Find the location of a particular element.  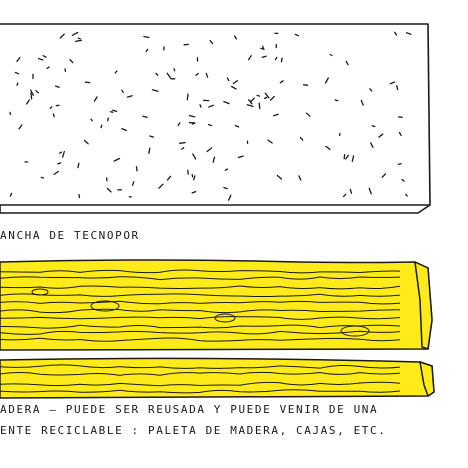

wood-grain-top is located at coordinates (200, 305).